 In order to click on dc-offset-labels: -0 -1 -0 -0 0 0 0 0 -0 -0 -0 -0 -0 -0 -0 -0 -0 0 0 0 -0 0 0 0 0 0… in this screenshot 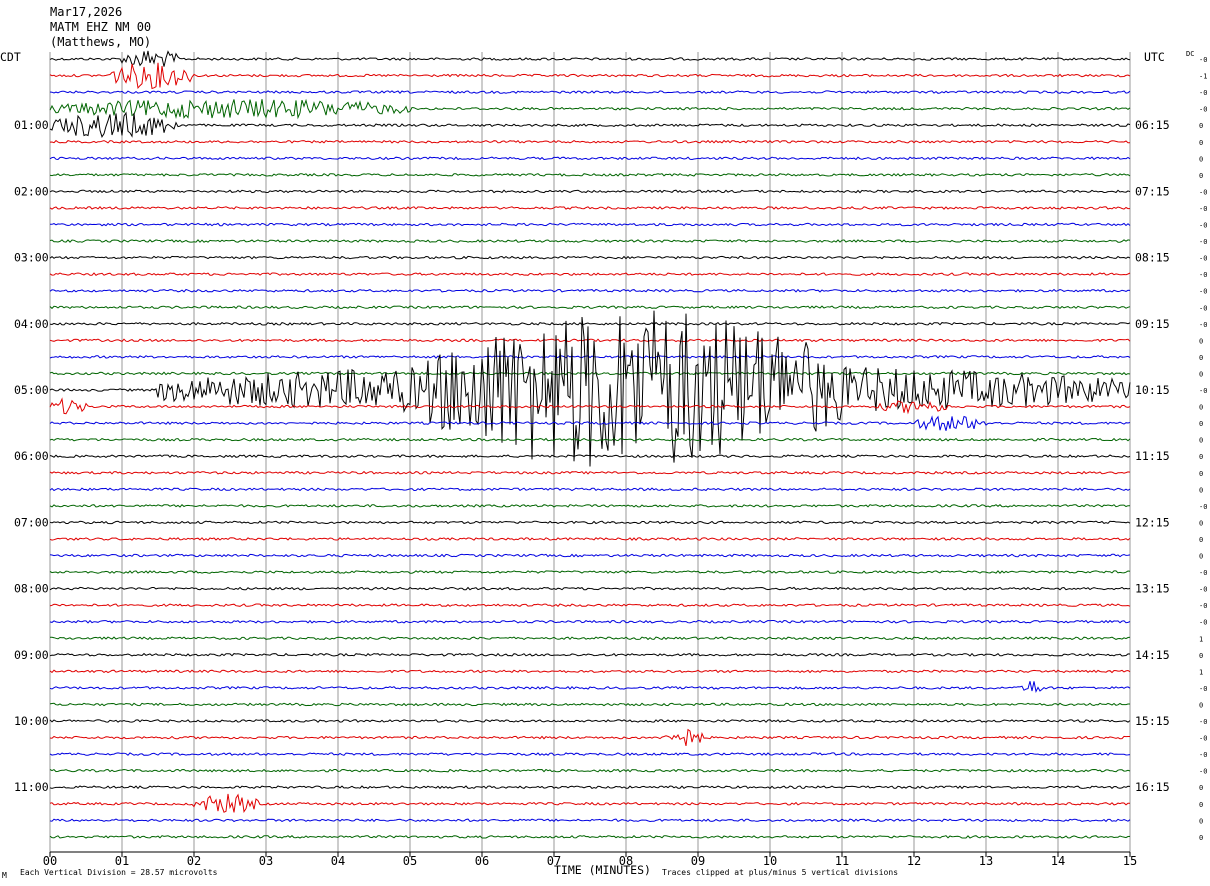, I will do `click(1203, 449)`.